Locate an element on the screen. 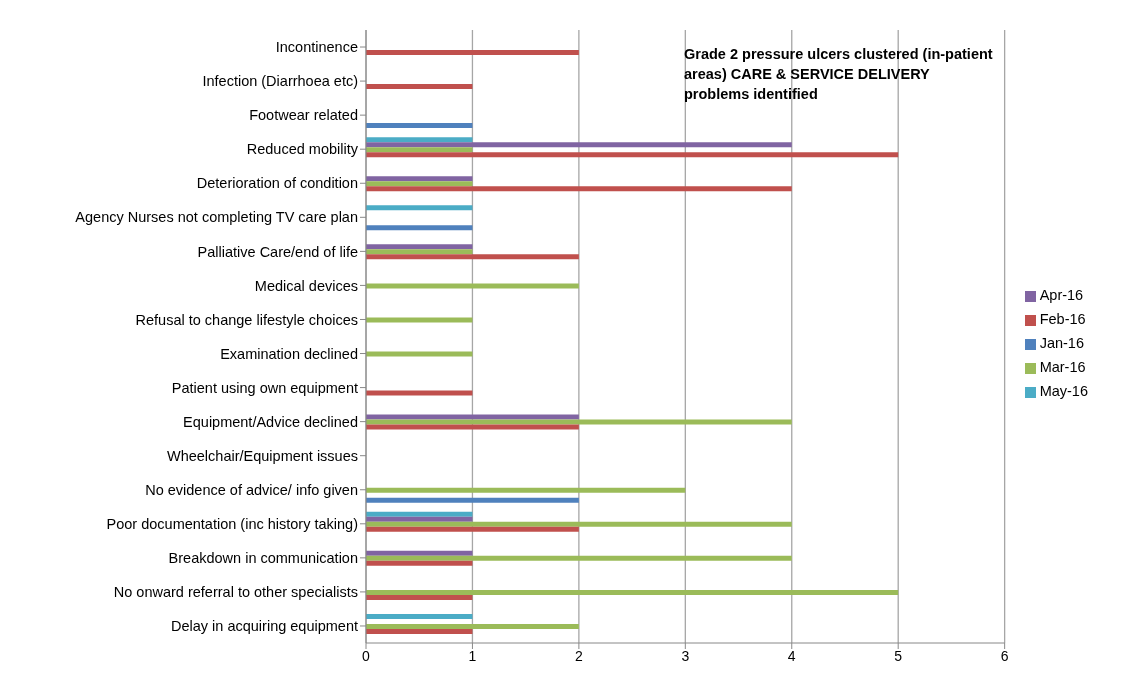 The width and height of the screenshot is (1131, 682). y-tick-label: Wheelchair/Equipment issues is located at coordinates (262, 455).